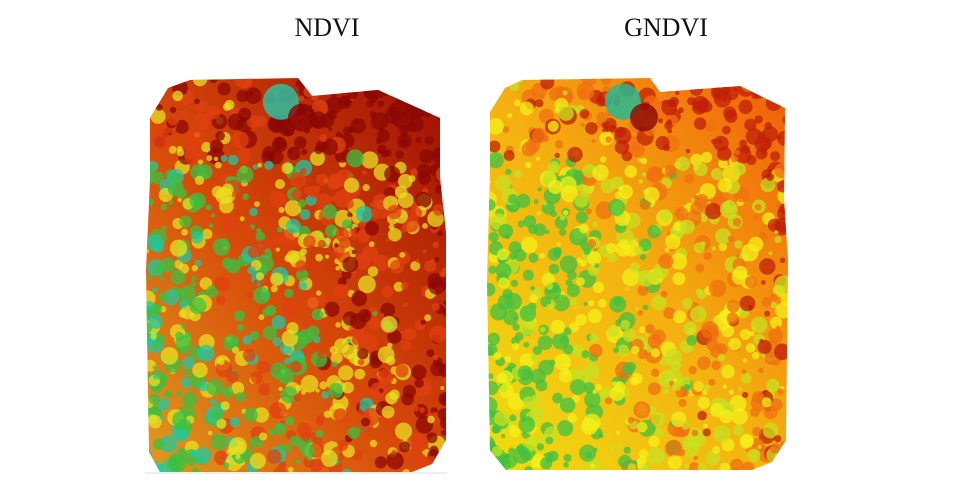 This screenshot has width=976, height=493. What do you see at coordinates (327, 27) in the screenshot?
I see `panel-title: NDVI` at bounding box center [327, 27].